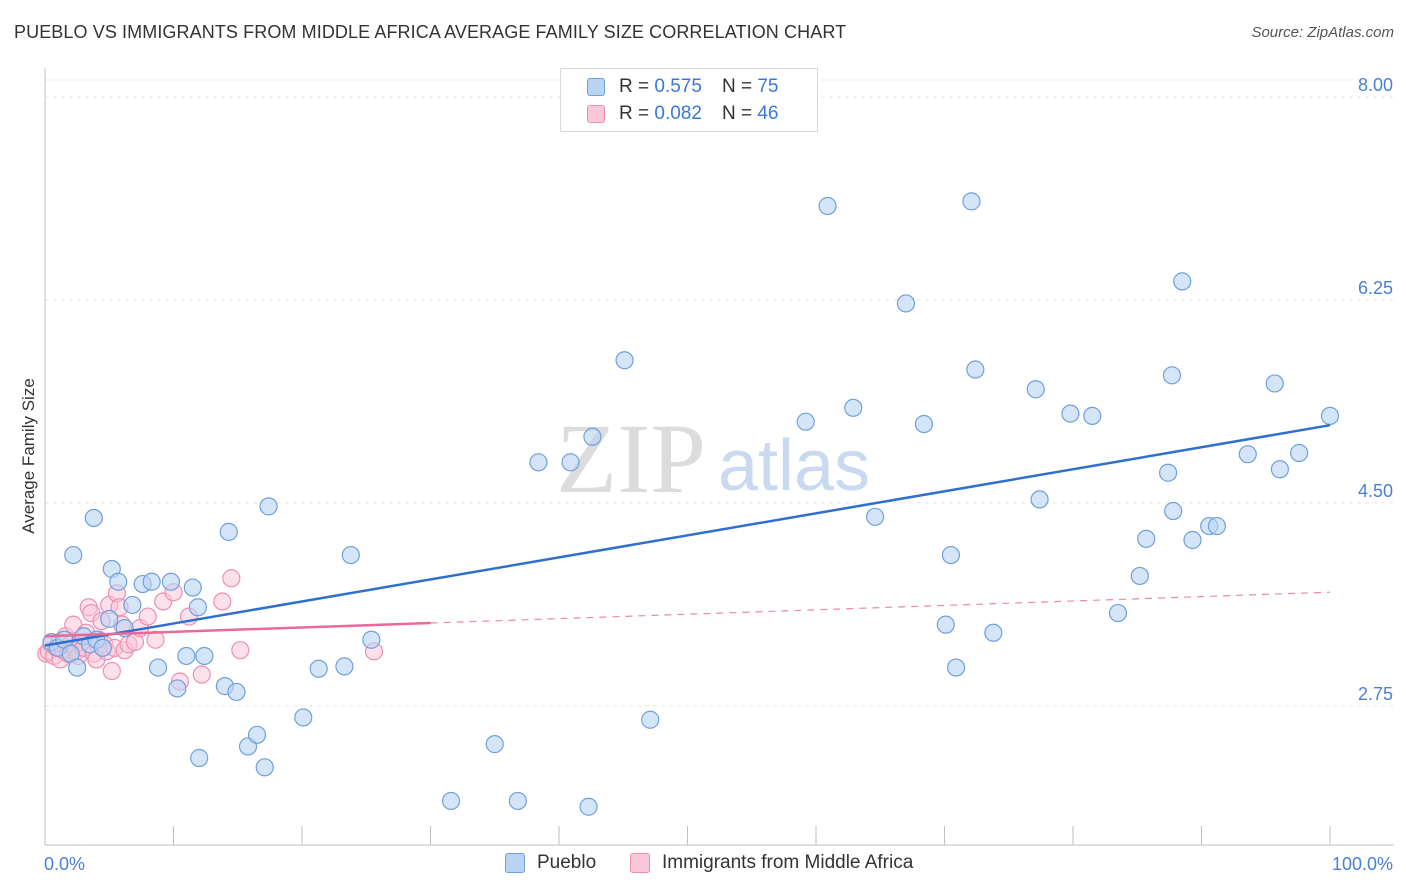 Image resolution: width=1406 pixels, height=892 pixels. What do you see at coordinates (1375, 85) in the screenshot?
I see `y-tick-label: 8.00` at bounding box center [1375, 85].